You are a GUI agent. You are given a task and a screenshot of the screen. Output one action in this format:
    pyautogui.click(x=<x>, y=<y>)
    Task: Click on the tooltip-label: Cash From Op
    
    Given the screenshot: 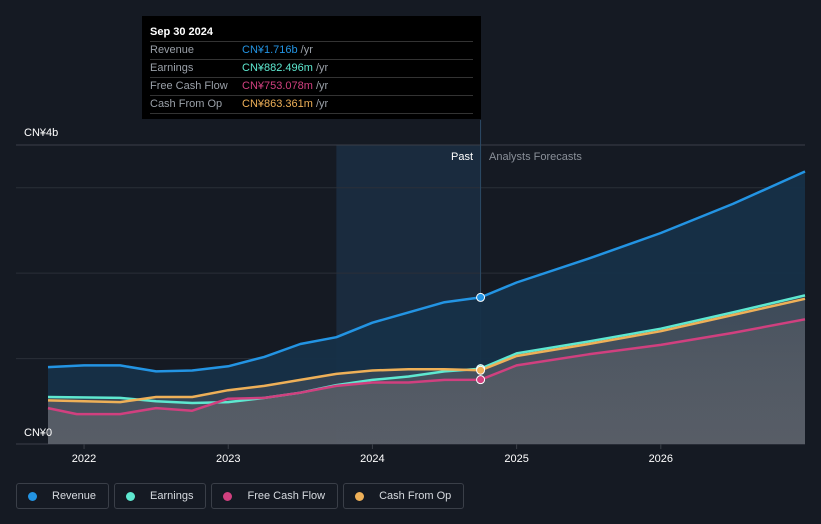 What is the action you would take?
    pyautogui.click(x=186, y=104)
    